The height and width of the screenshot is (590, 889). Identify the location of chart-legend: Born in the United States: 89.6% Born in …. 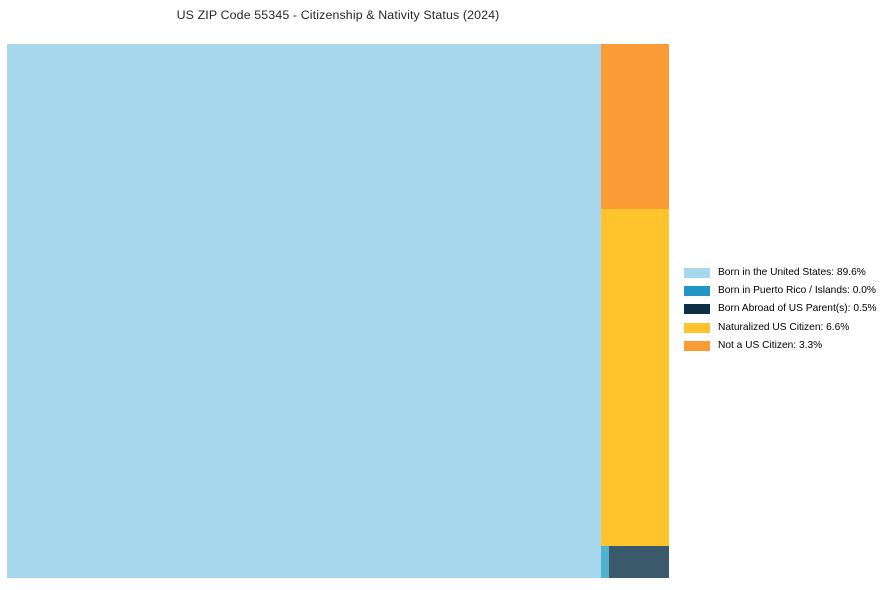
(784, 309).